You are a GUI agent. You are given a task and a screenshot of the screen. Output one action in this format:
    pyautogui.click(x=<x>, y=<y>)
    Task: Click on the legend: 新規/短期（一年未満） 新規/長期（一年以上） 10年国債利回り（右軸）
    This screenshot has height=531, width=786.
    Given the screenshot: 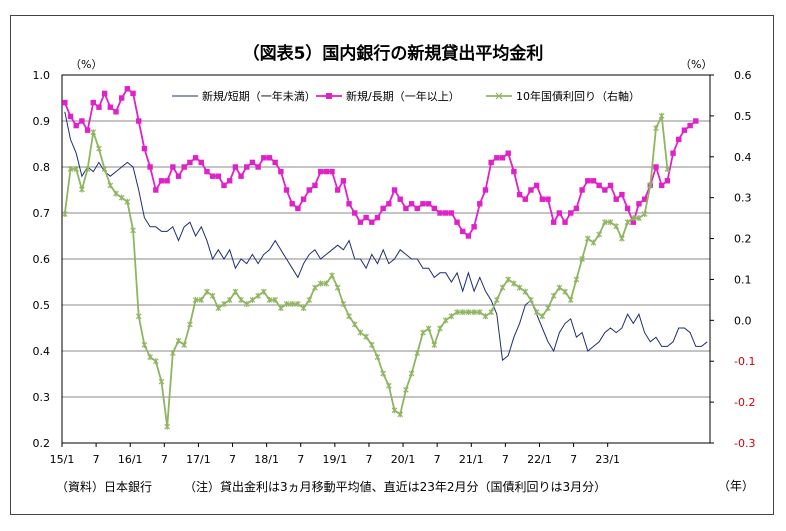 What is the action you would take?
    pyautogui.click(x=406, y=96)
    